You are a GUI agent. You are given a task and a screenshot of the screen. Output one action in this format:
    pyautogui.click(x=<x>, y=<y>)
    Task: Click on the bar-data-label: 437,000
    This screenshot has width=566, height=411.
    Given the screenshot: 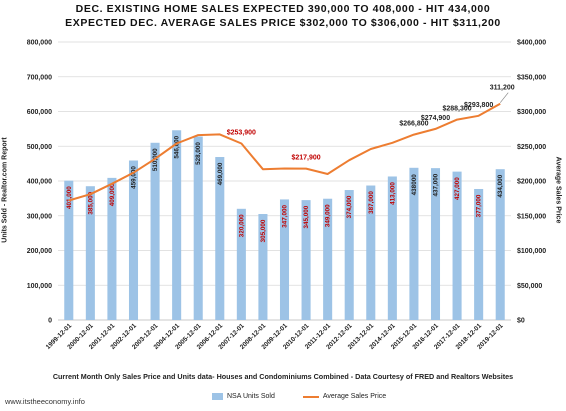 What is the action you would take?
    pyautogui.click(x=436, y=184)
    